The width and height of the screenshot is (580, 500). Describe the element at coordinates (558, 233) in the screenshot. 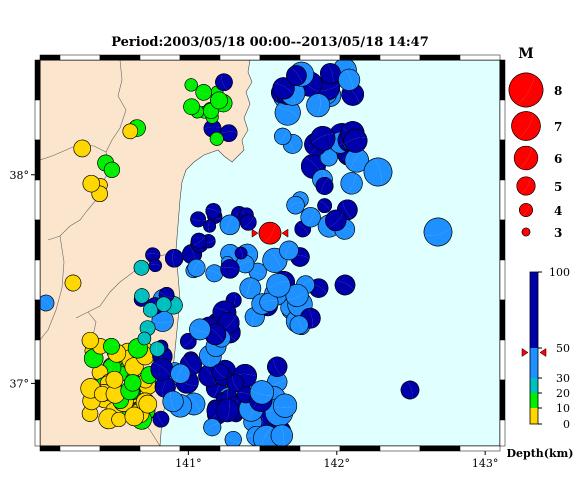

I see `magnitude-legend-label: 3` at that location.